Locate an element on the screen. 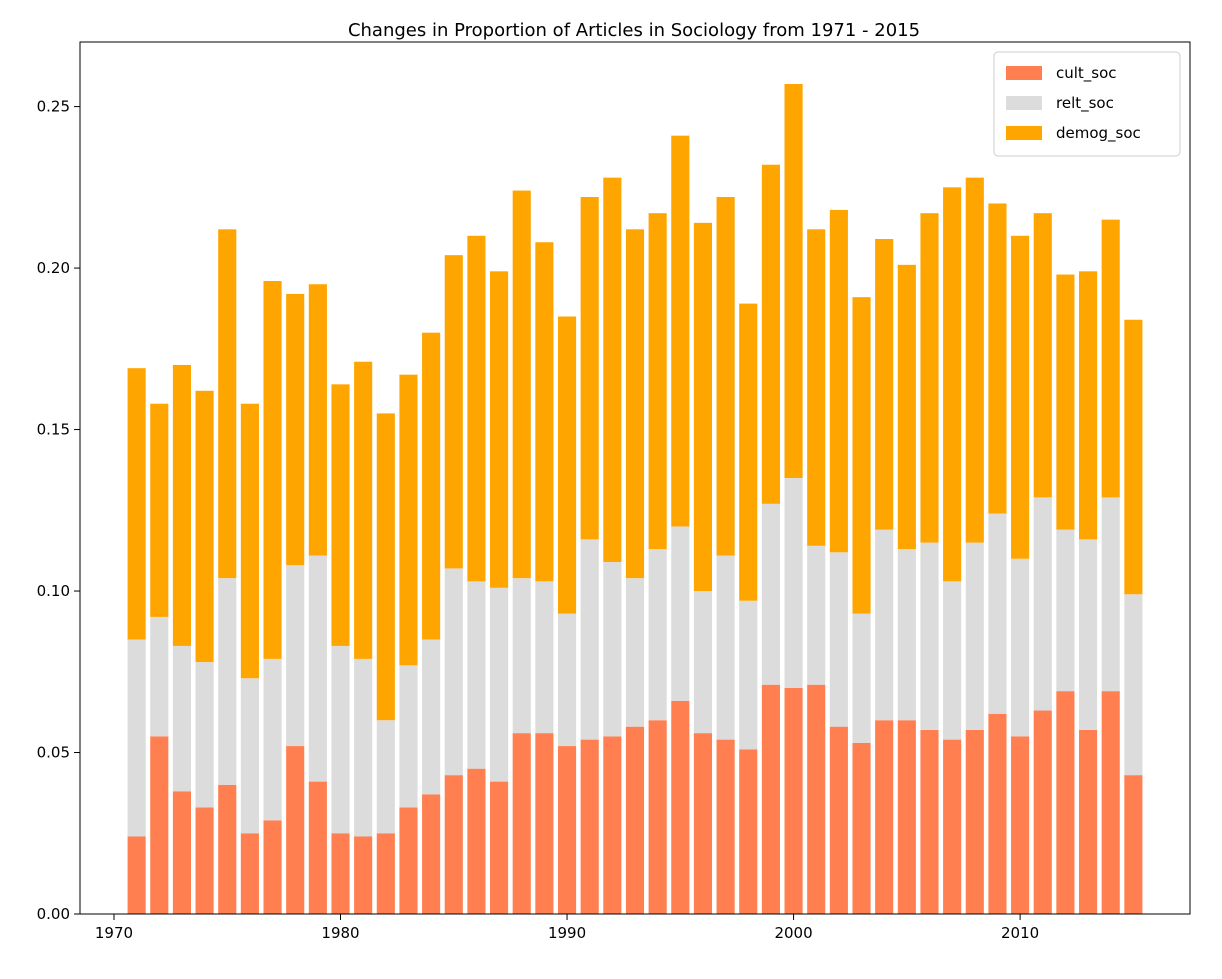 This screenshot has height=979, width=1222. bar-demog_soc-1980 is located at coordinates (340, 515).